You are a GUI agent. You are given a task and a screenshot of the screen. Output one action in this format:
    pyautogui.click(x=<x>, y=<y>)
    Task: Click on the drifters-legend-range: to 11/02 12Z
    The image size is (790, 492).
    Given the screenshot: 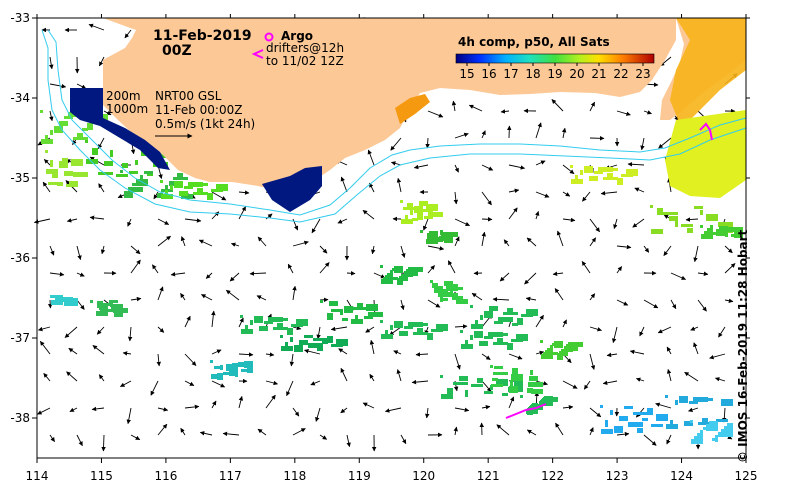 What is the action you would take?
    pyautogui.click(x=305, y=61)
    